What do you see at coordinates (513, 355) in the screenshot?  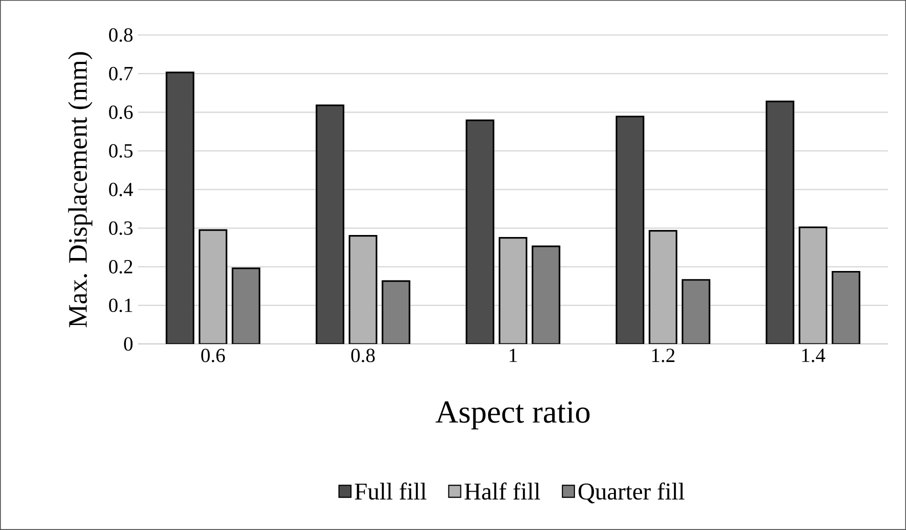 I see `x-tick-label: 1` at bounding box center [513, 355].